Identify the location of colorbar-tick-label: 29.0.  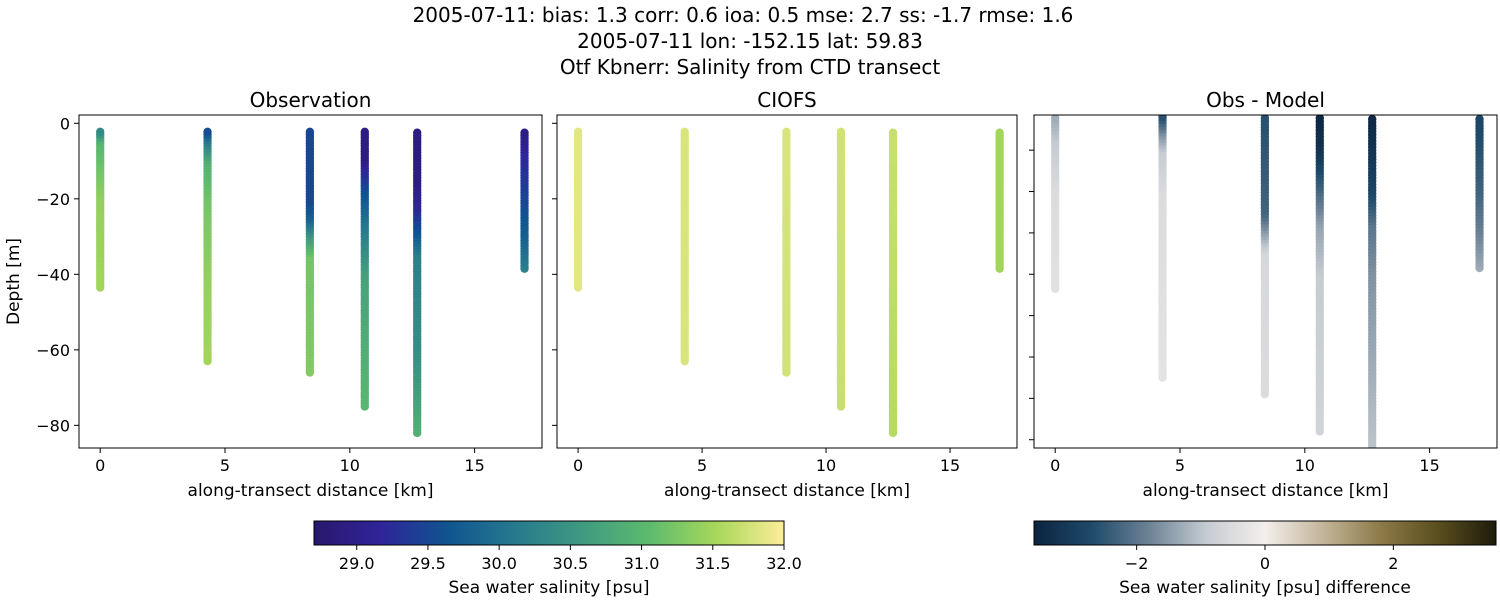
(357, 563).